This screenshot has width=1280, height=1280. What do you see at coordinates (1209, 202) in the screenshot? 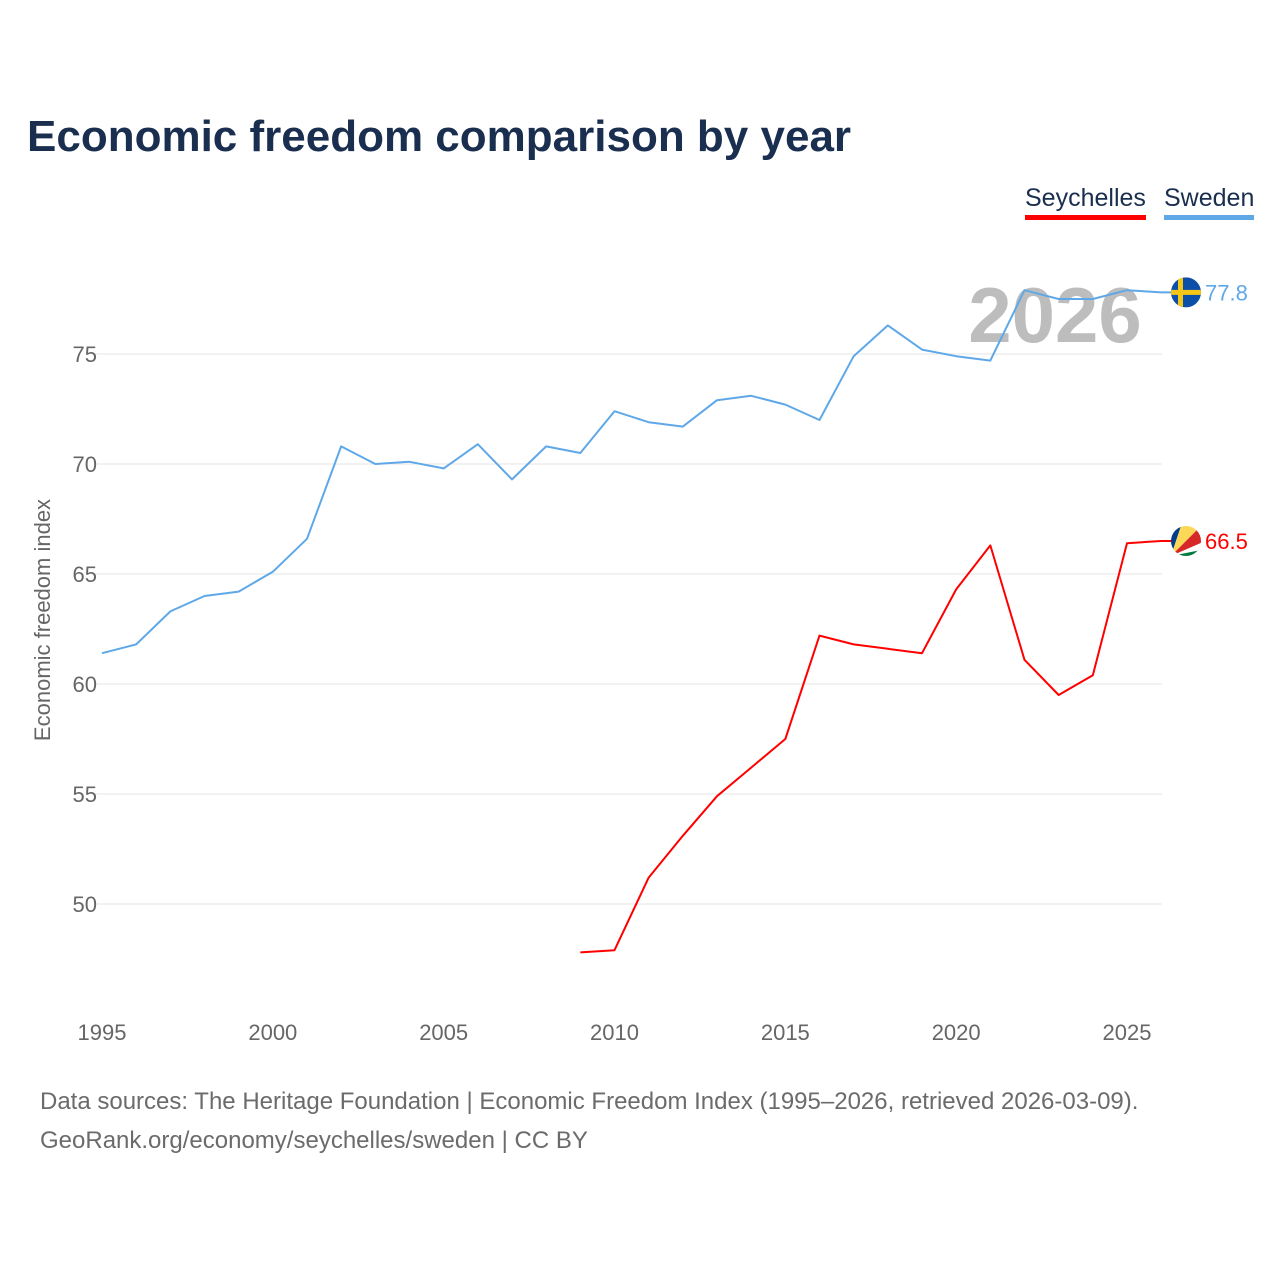
I see `legend-item-sweden: Sweden` at bounding box center [1209, 202].